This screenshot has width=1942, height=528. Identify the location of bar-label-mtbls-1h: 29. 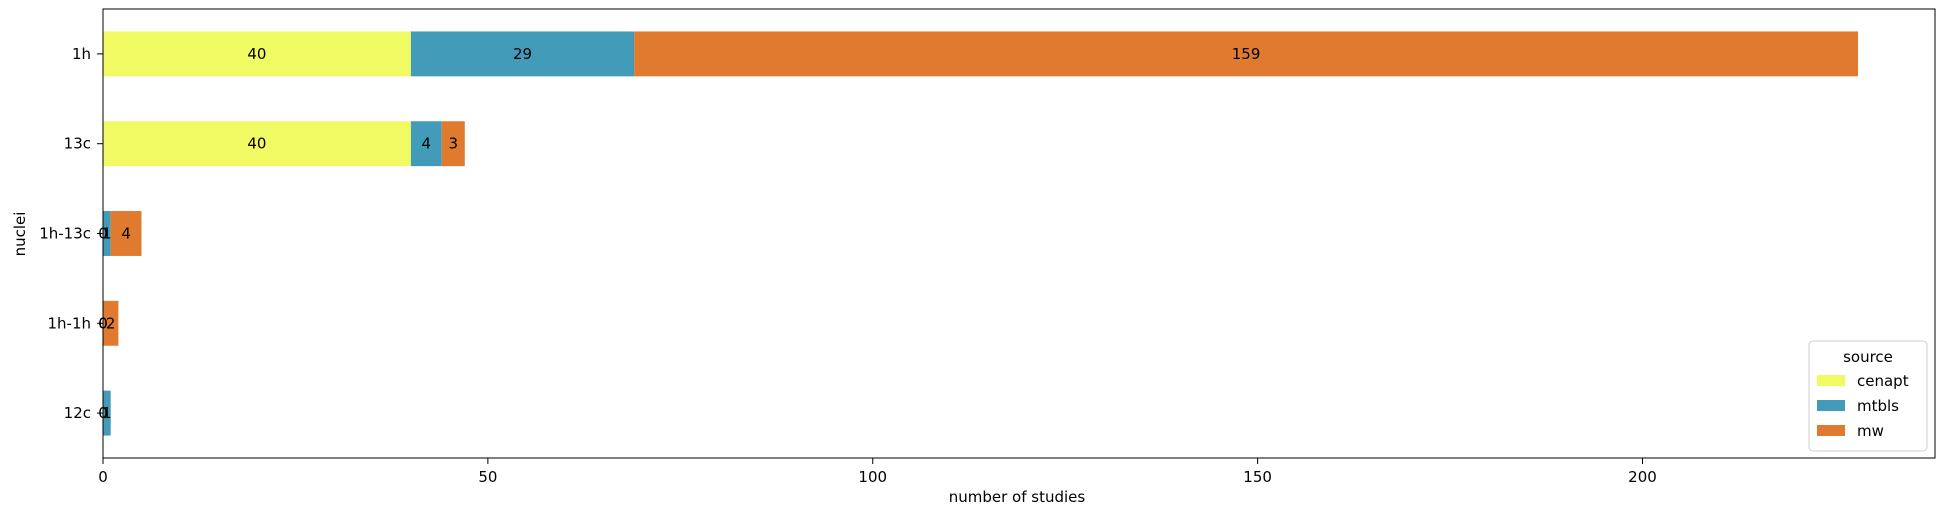
(522, 54).